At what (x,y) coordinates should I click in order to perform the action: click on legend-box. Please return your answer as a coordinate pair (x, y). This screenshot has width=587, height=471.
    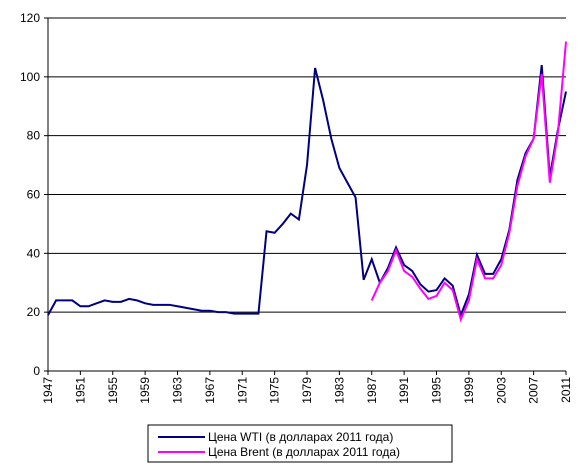
    Looking at the image, I should click on (300, 443).